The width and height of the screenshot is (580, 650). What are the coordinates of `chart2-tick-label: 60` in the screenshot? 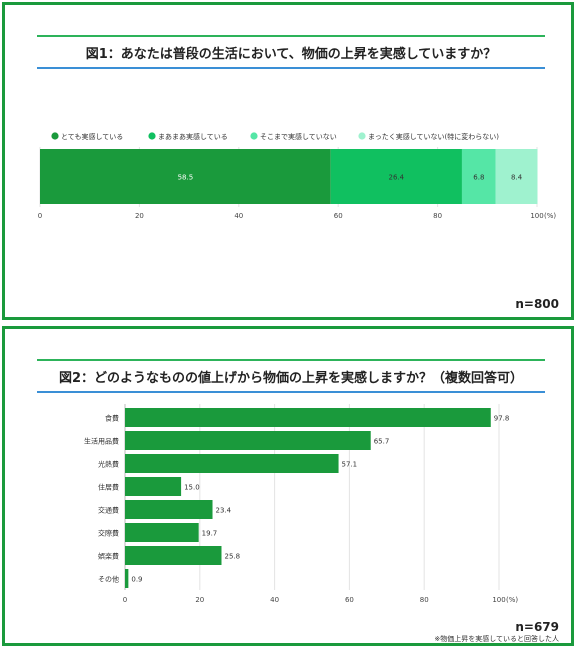 It's located at (349, 600).